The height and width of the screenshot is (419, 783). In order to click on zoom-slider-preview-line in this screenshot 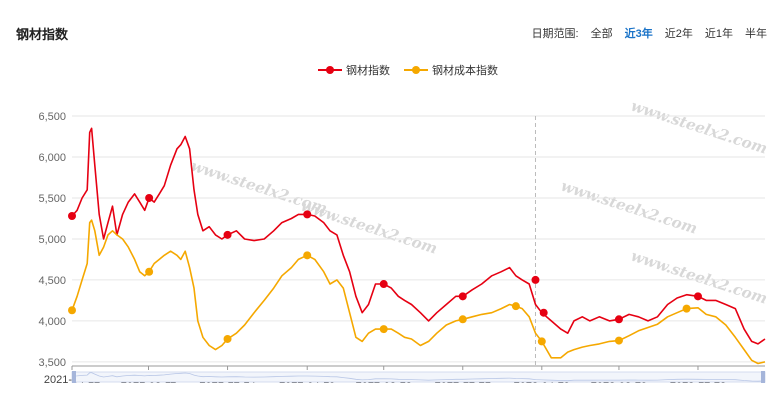, I will do `click(418, 377)`.